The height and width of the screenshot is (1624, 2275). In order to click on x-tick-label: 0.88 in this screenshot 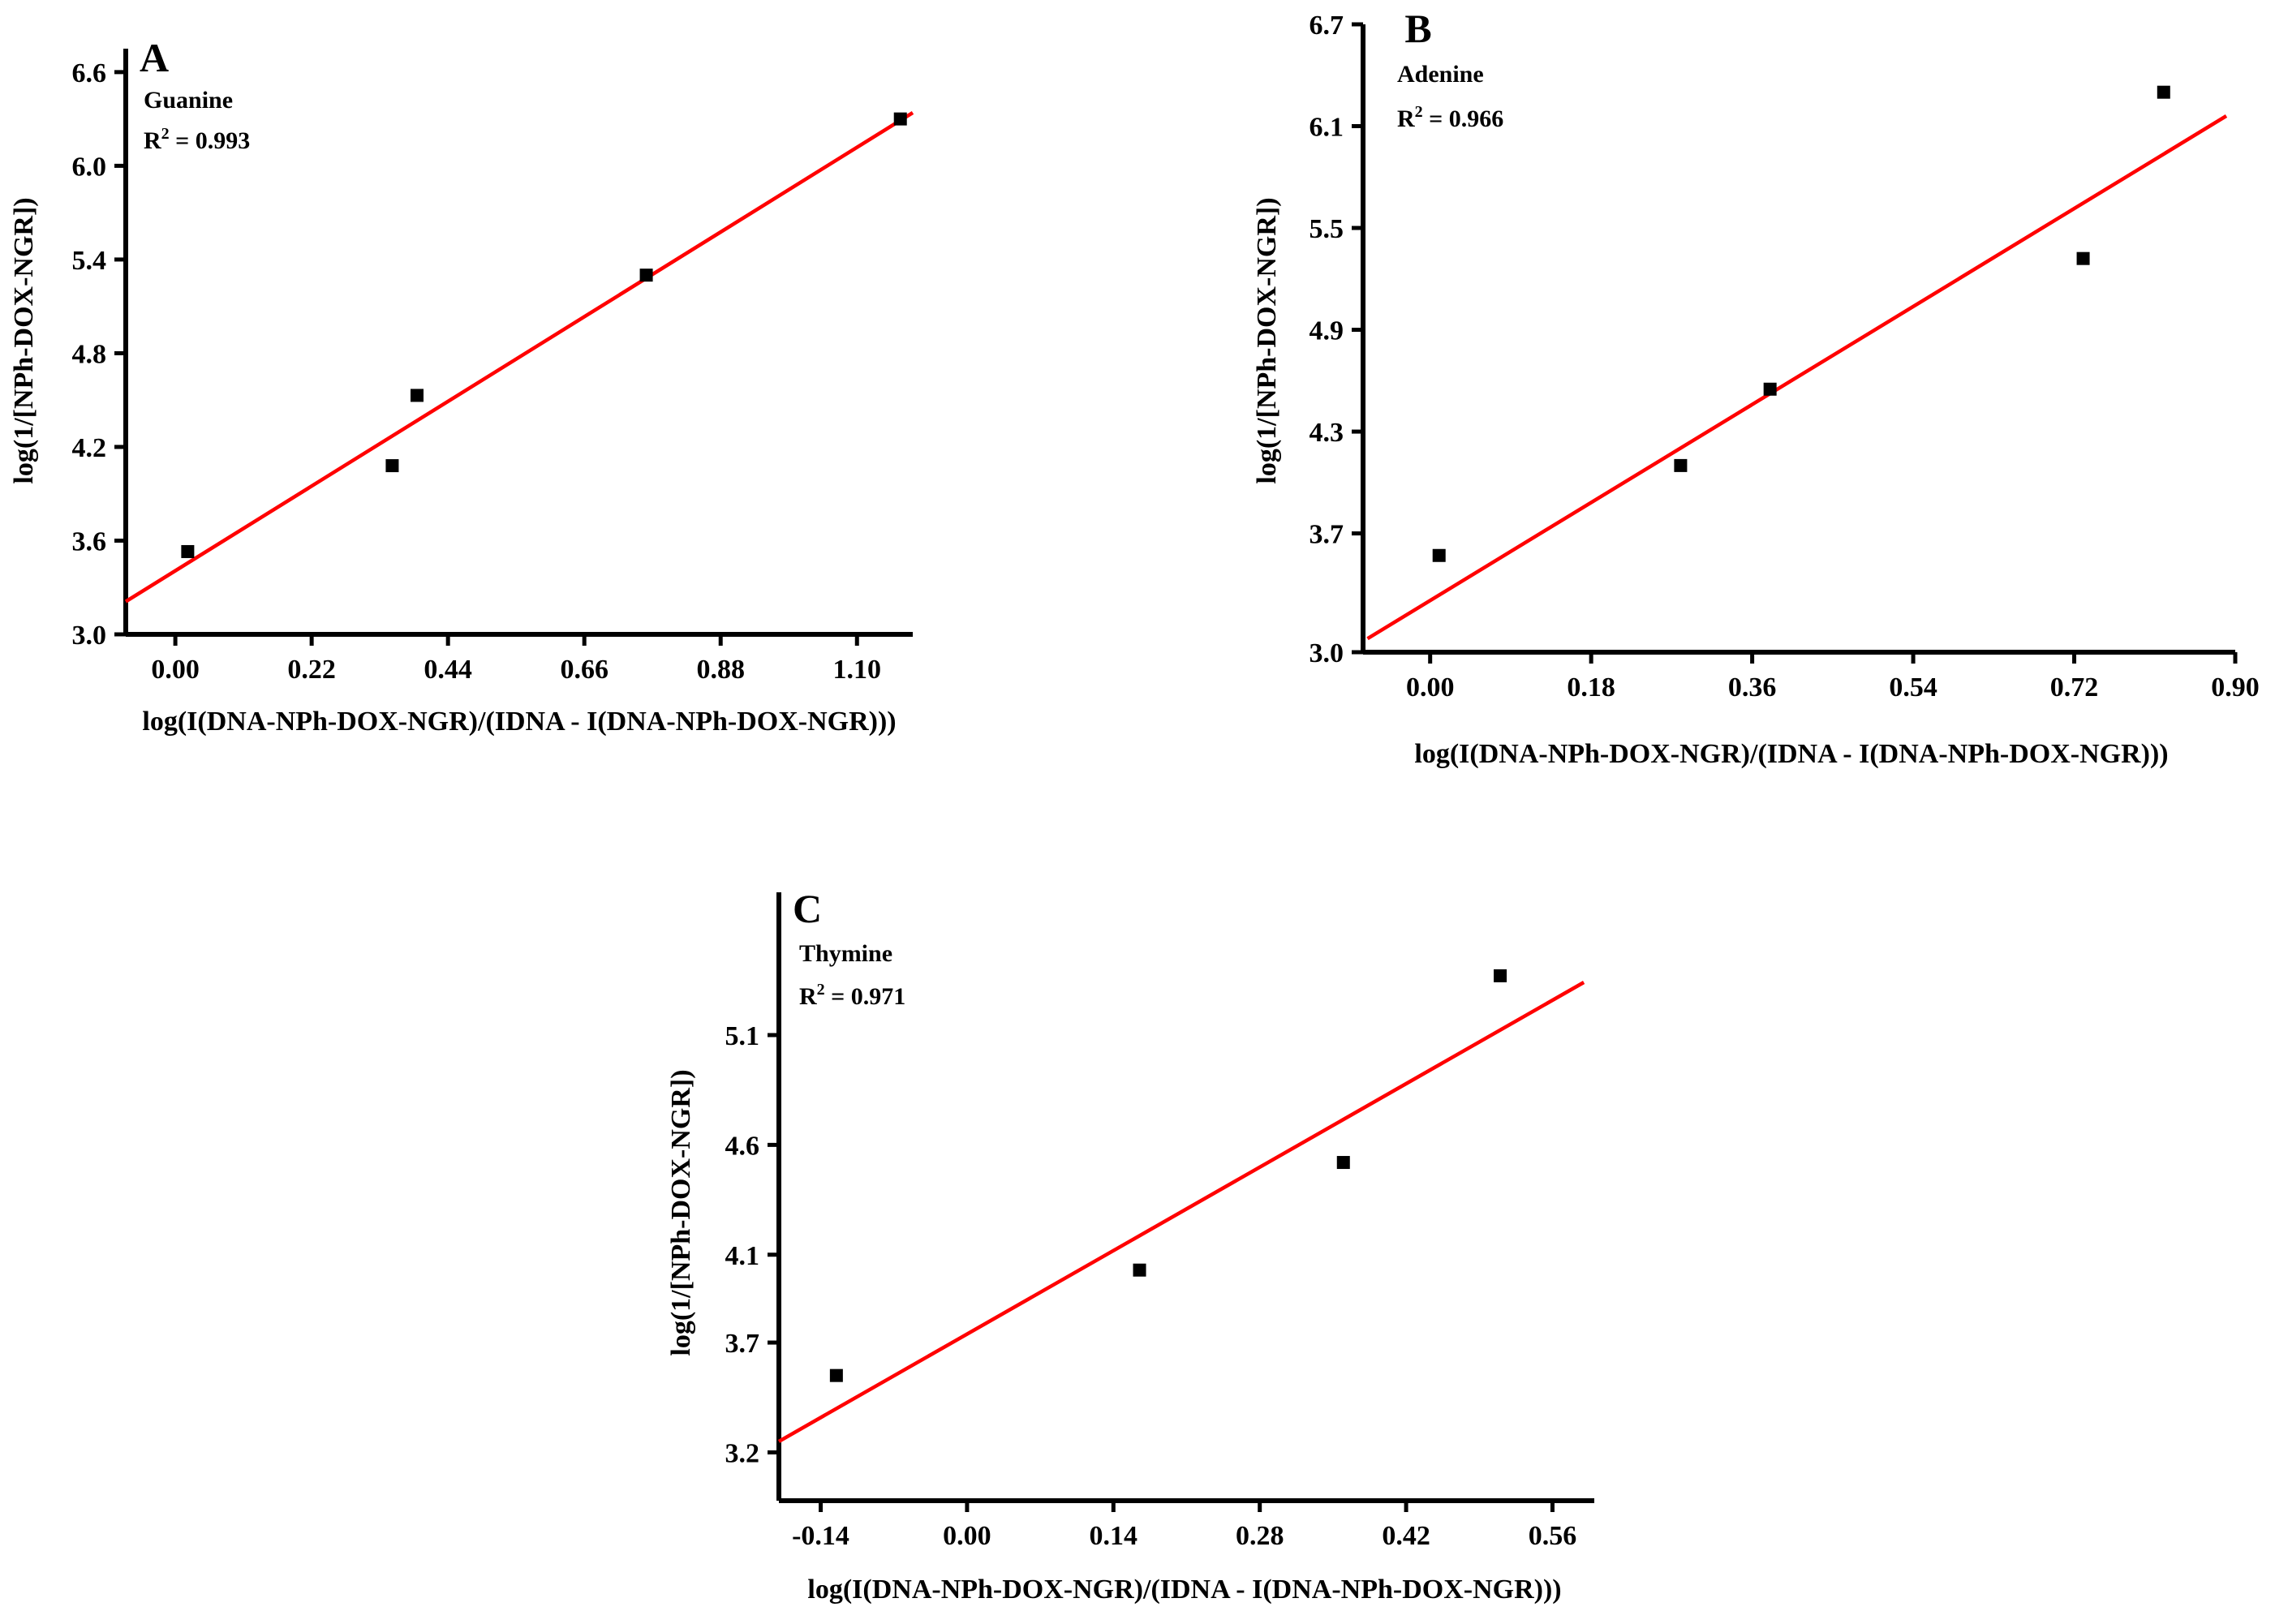, I will do `click(721, 670)`.